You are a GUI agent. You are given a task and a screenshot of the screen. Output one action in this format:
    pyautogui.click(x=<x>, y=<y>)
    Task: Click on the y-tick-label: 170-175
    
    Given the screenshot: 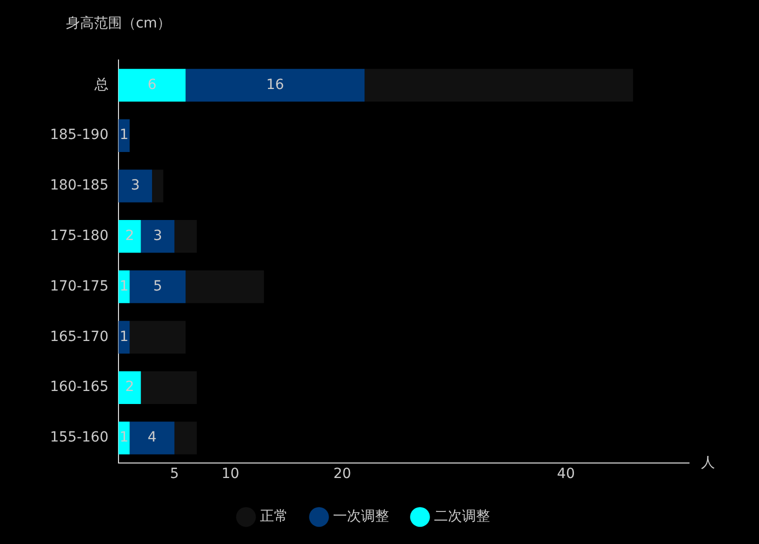 What is the action you would take?
    pyautogui.click(x=79, y=286)
    